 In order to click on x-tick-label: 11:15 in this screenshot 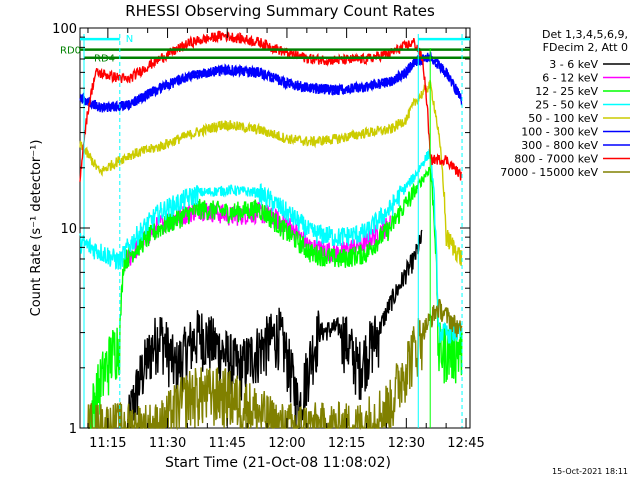, I will do `click(107, 443)`.